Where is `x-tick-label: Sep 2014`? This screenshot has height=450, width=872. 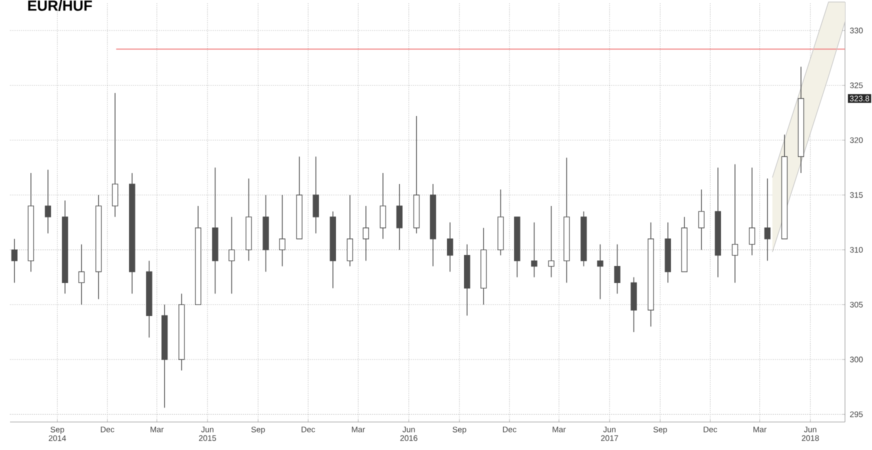
x-tick-label: Sep 2014 is located at coordinates (57, 434).